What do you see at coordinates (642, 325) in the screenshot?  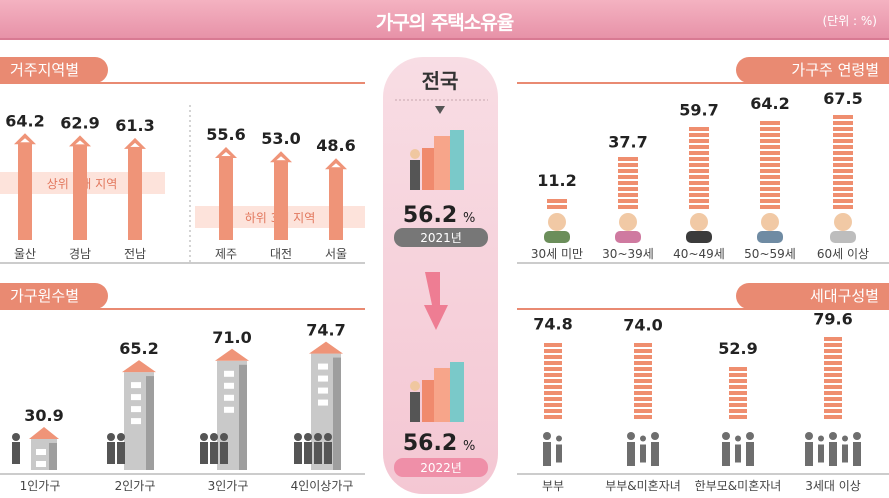 I see `type-value-label: 74.0` at bounding box center [642, 325].